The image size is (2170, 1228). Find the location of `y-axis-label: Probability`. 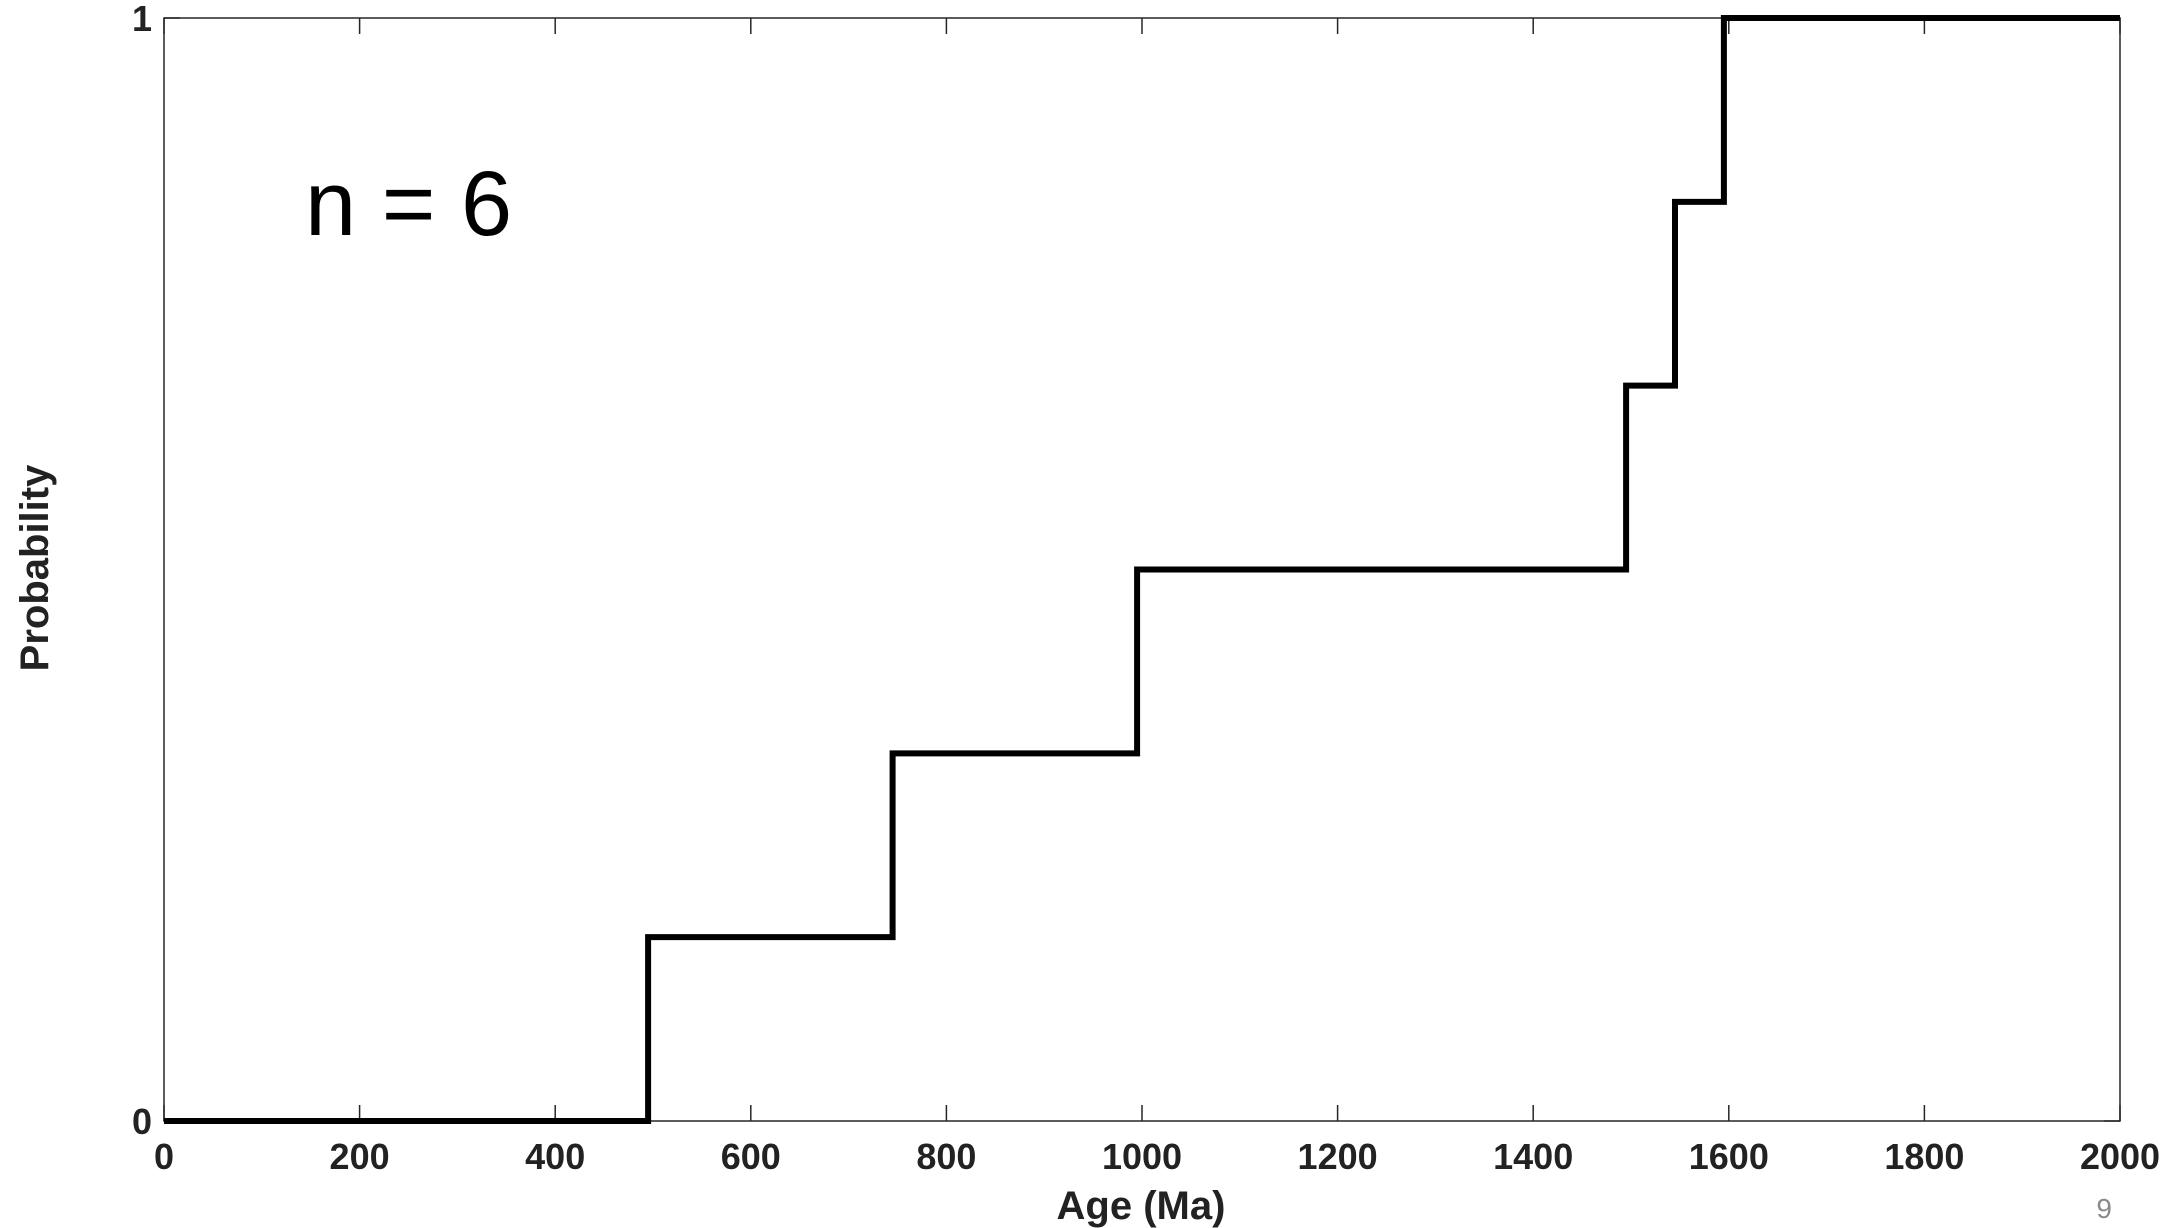

y-axis-label: Probability is located at coordinates (35, 567).